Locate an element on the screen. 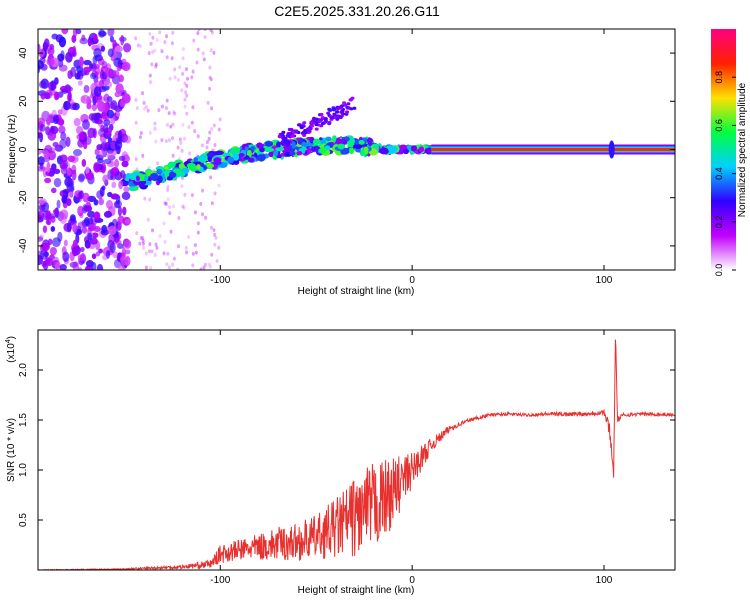 The width and height of the screenshot is (750, 605). snr-y-tick-label: 2.0 is located at coordinates (23, 370).